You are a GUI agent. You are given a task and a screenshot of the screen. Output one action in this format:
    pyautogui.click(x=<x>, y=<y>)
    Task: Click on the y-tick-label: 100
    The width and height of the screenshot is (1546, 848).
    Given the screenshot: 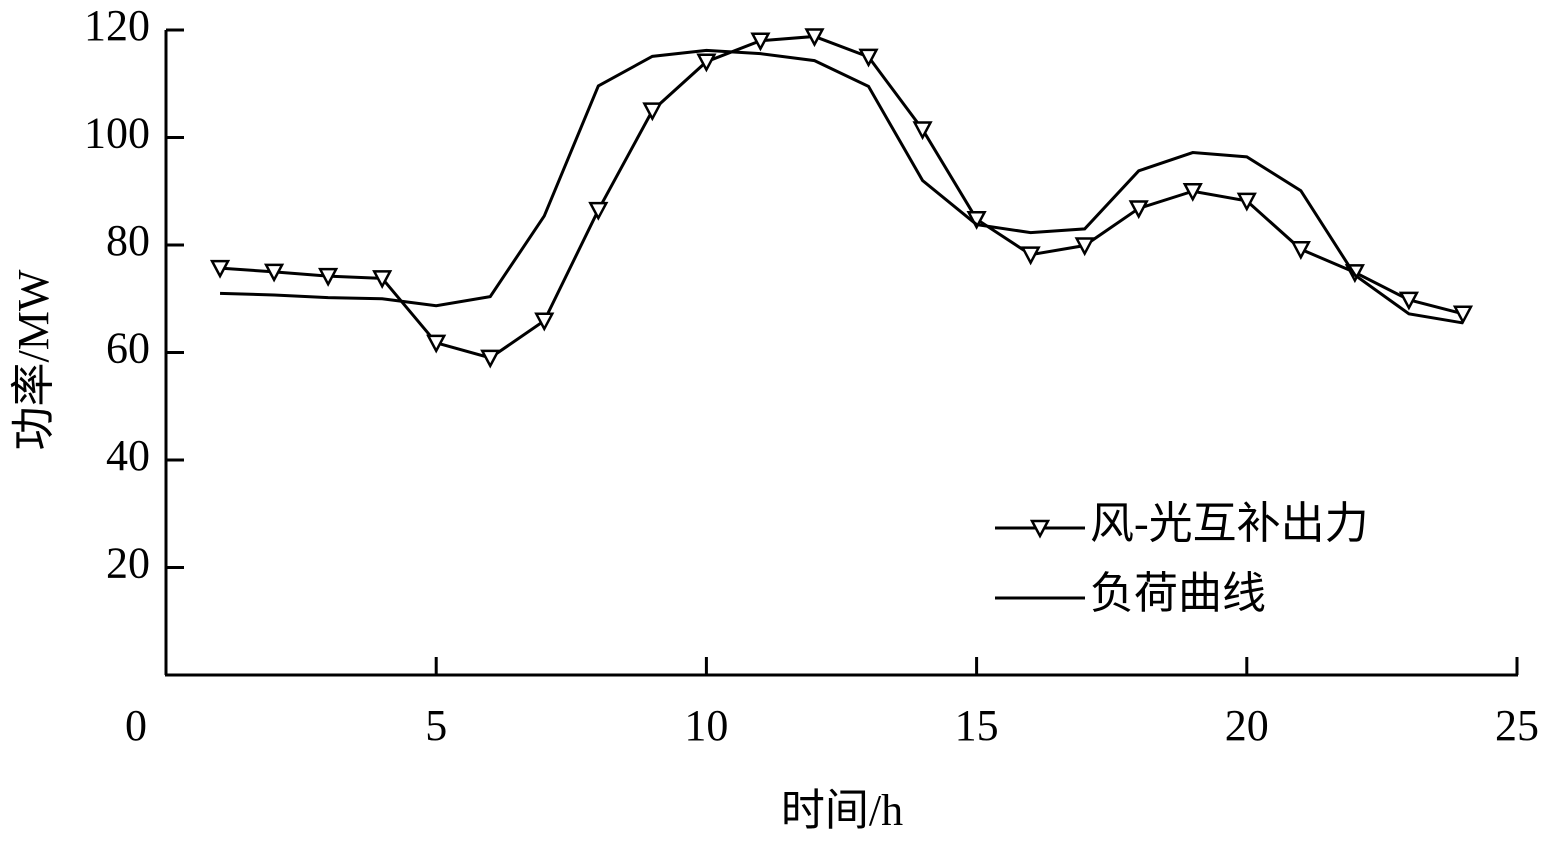 What is the action you would take?
    pyautogui.click(x=117, y=133)
    